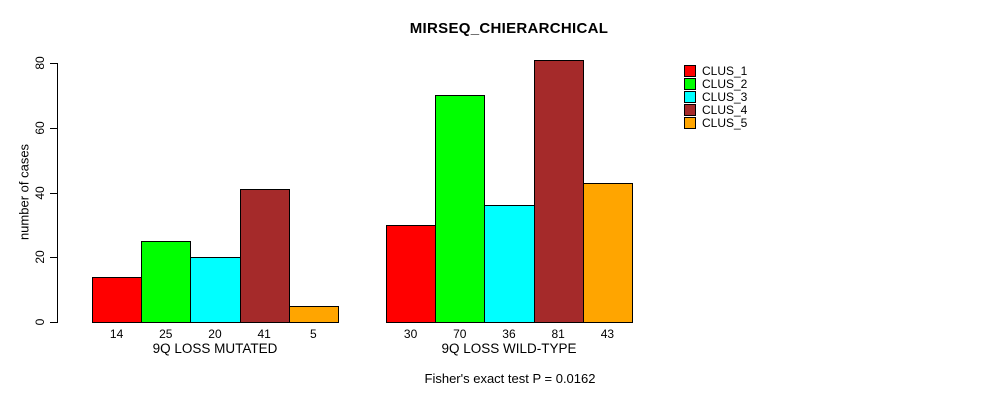  Describe the element at coordinates (509, 348) in the screenshot. I see `x-group-label: 9Q LOSS WILD-TYPE` at that location.